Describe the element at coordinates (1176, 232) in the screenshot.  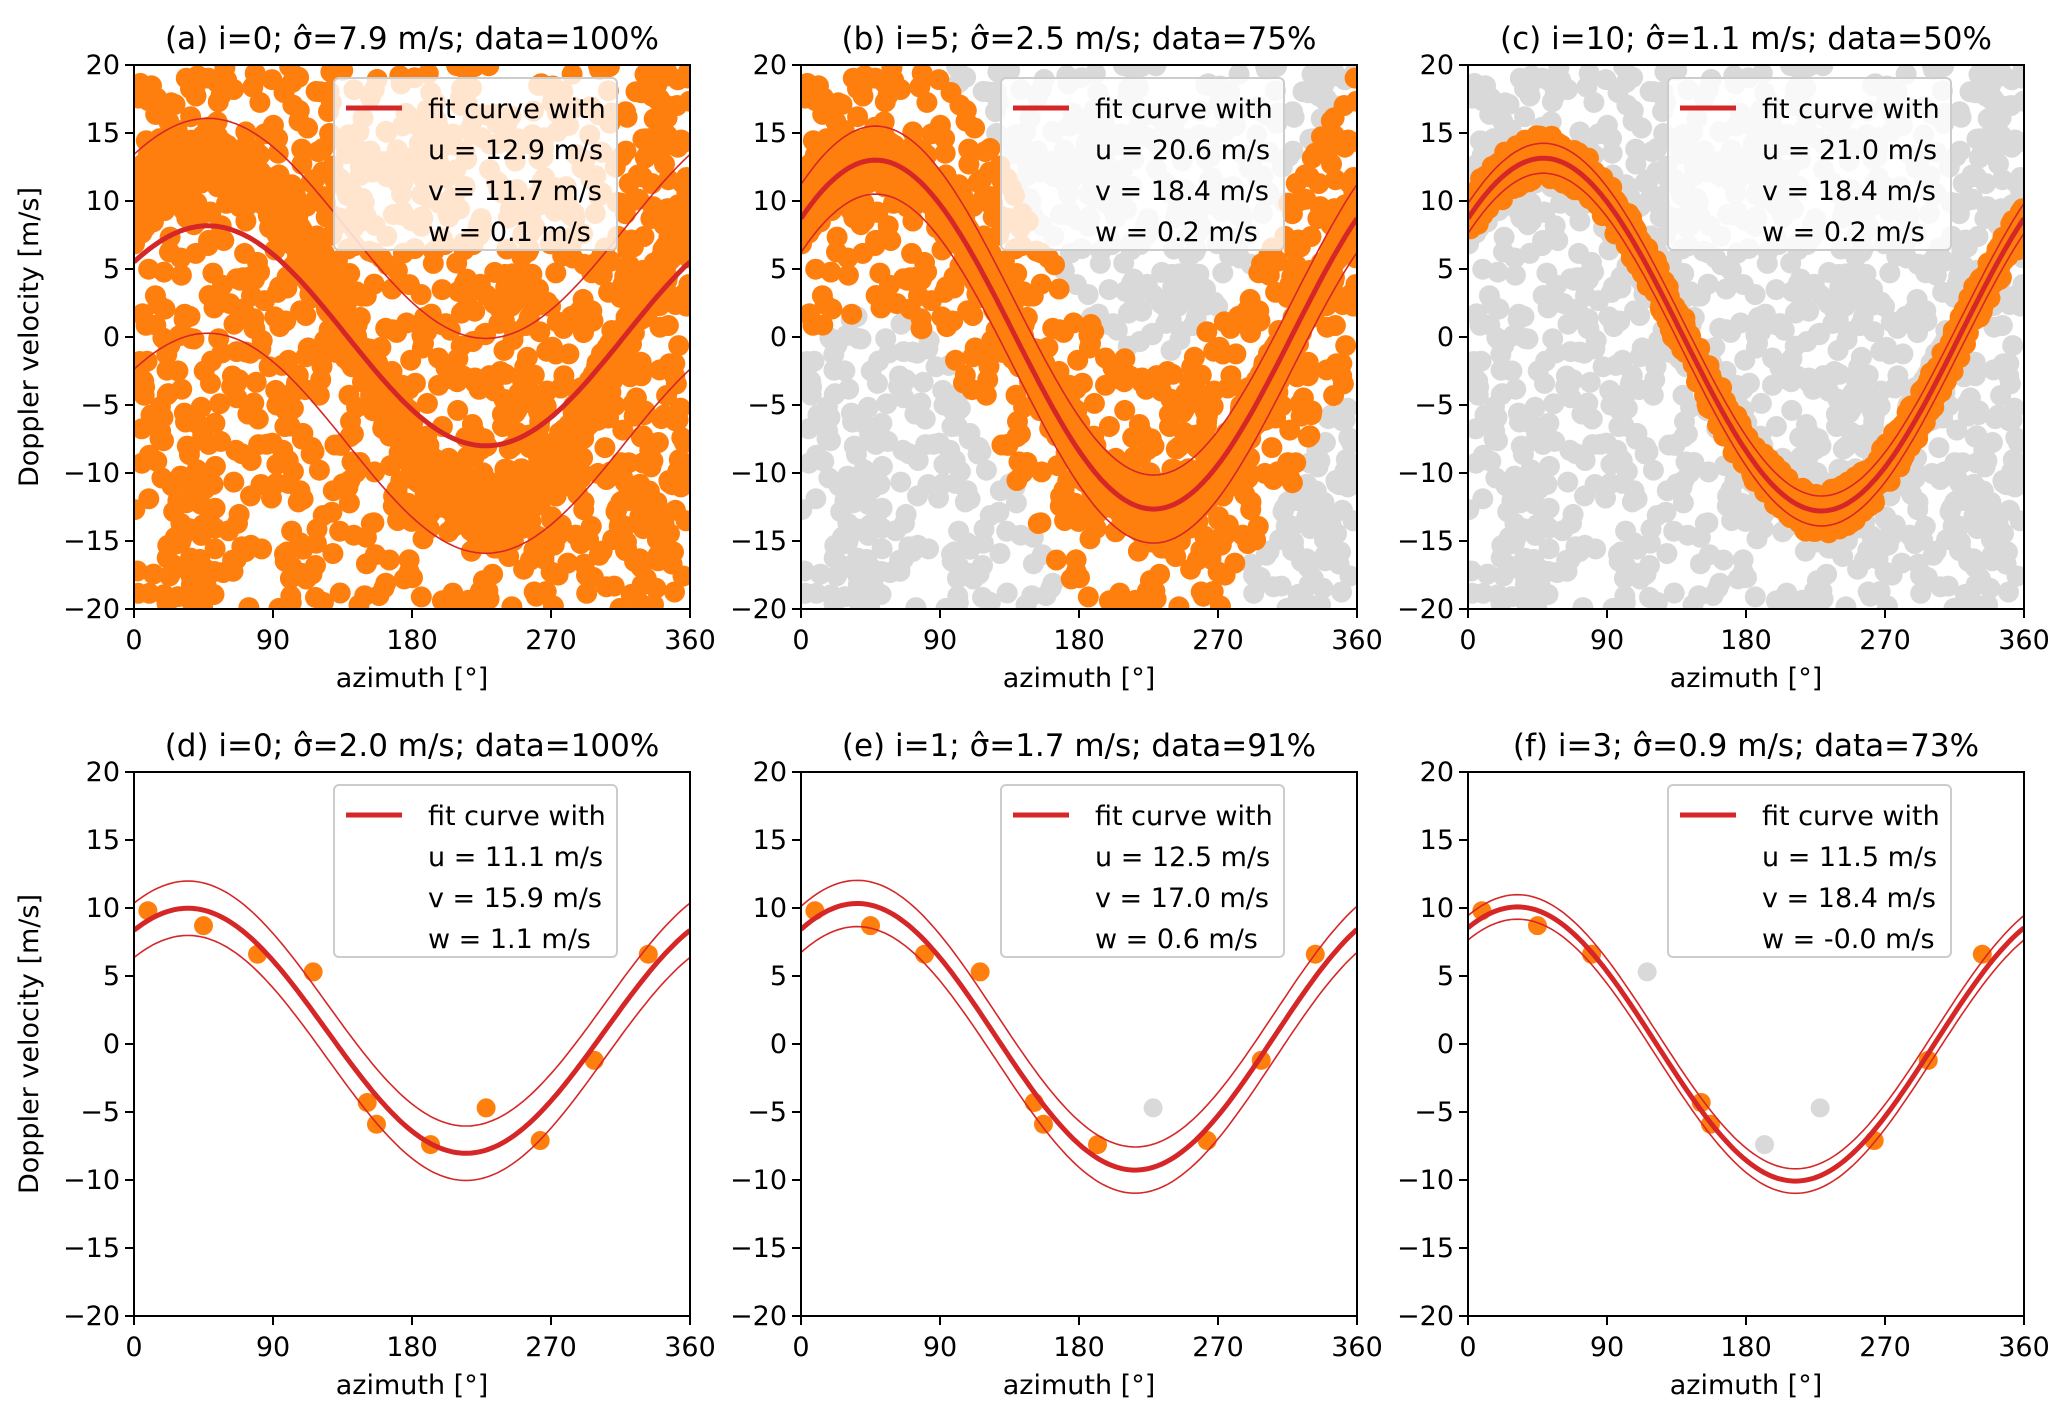
I see `legend-value: w = 0.2 m/s` at that location.